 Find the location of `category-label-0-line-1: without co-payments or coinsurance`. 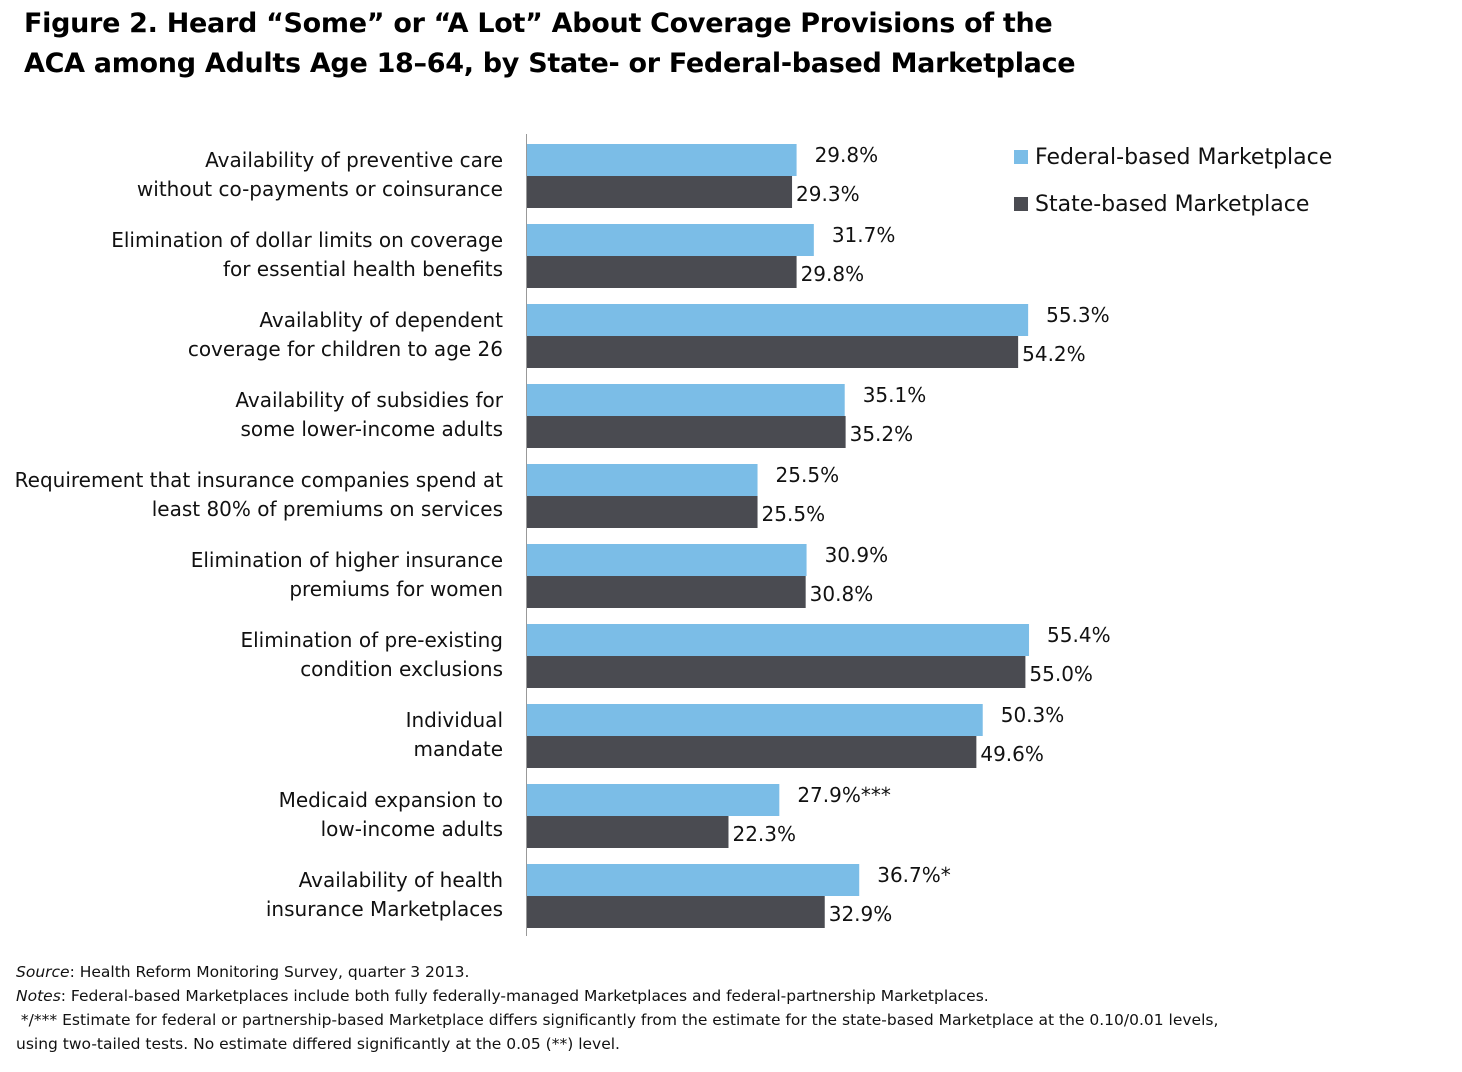

category-label-0-line-1: without co-payments or coinsurance is located at coordinates (320, 189).